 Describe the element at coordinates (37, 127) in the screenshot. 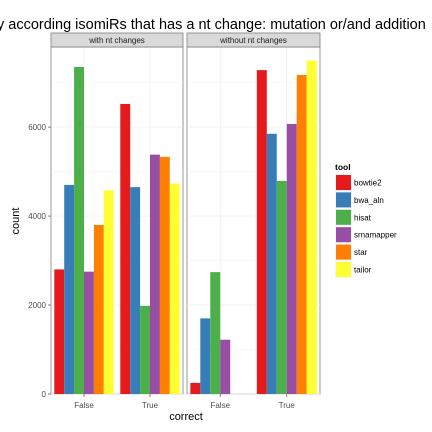

I see `y-tick-label: 6000` at that location.